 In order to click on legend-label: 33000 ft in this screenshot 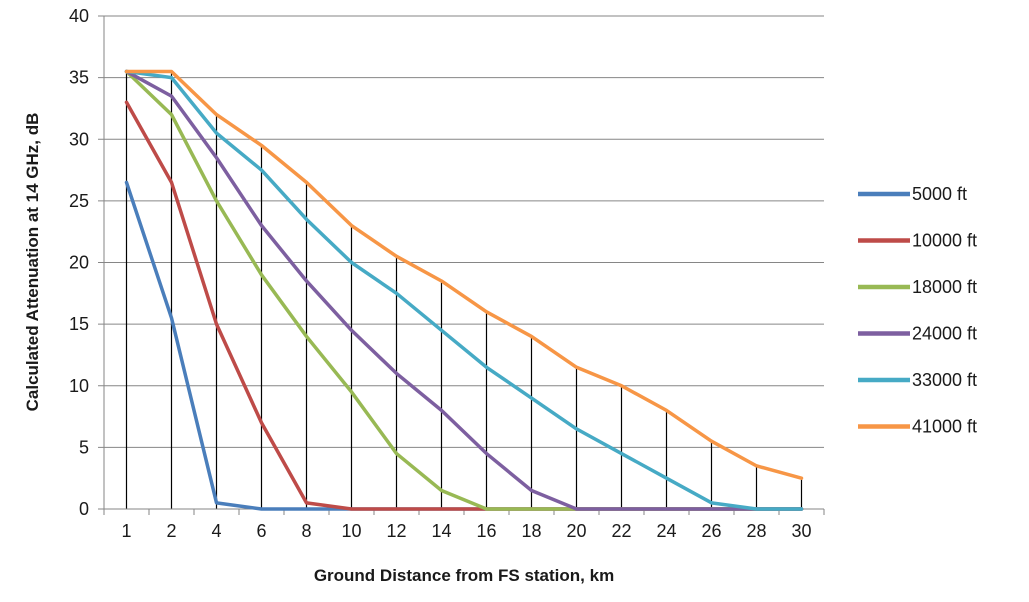, I will do `click(944, 380)`.